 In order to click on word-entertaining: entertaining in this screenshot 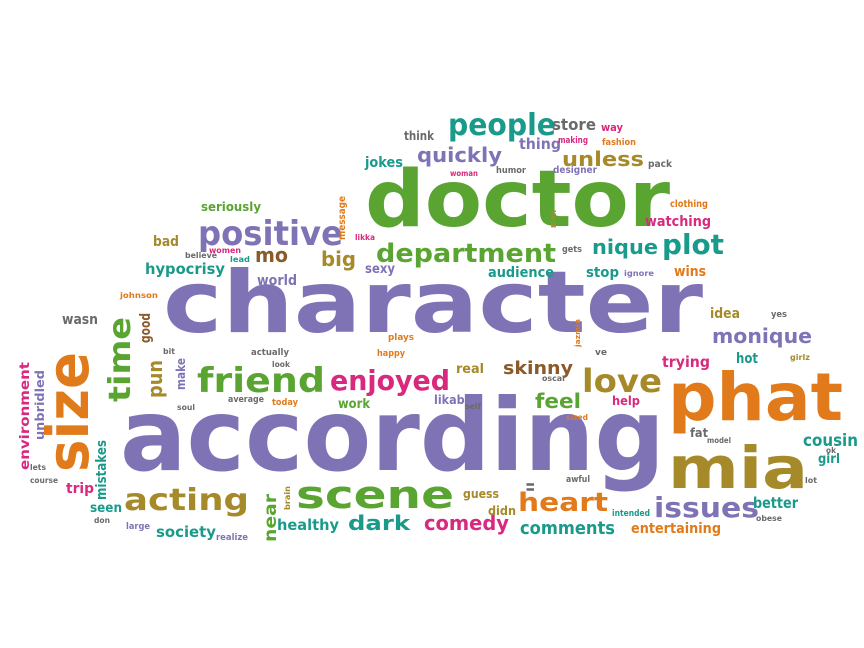, I will do `click(676, 529)`.